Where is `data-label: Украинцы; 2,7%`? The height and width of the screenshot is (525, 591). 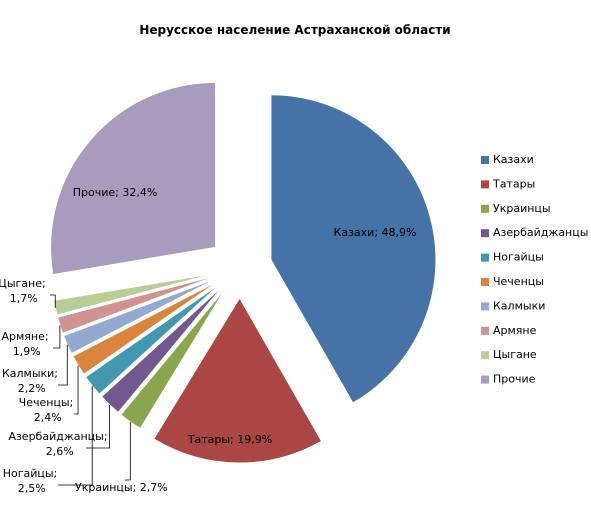 data-label: Украинцы; 2,7% is located at coordinates (121, 487).